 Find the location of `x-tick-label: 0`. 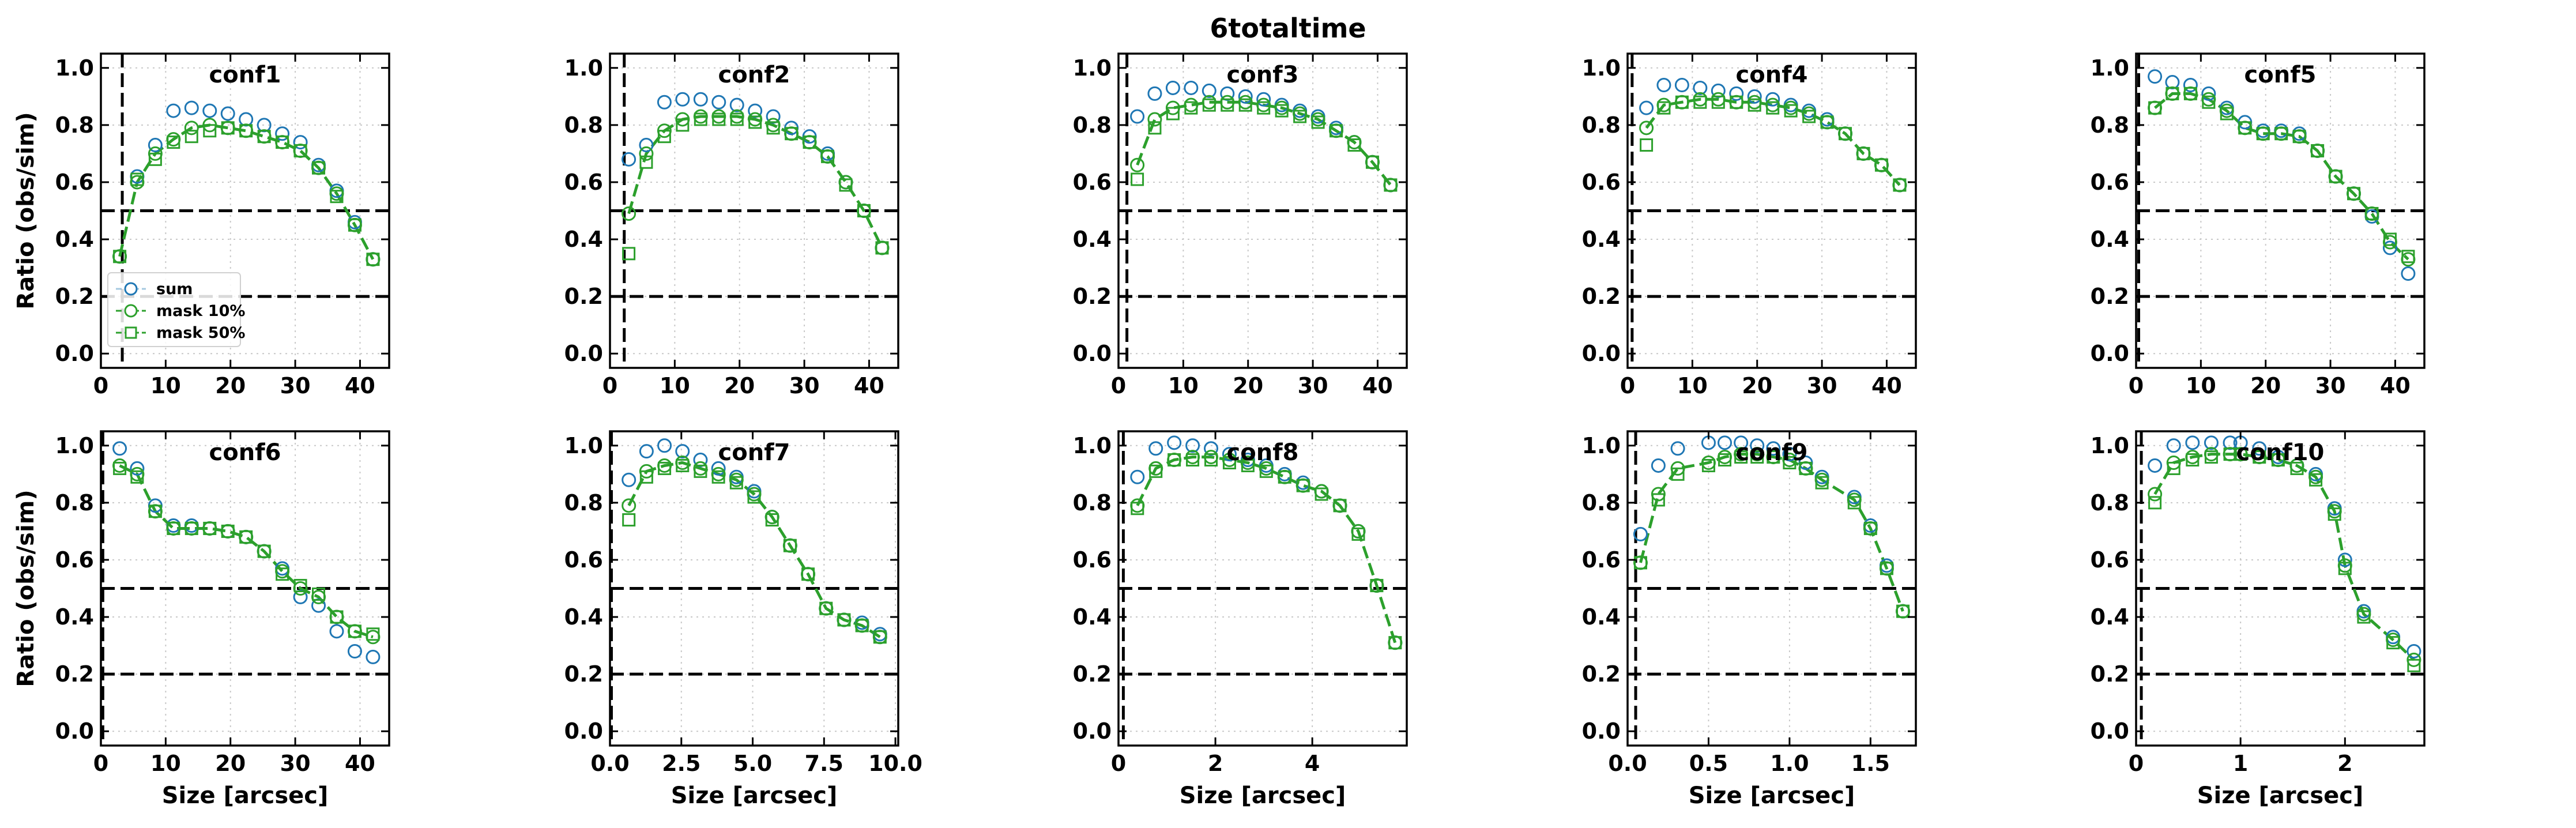

x-tick-label: 0 is located at coordinates (2136, 763).